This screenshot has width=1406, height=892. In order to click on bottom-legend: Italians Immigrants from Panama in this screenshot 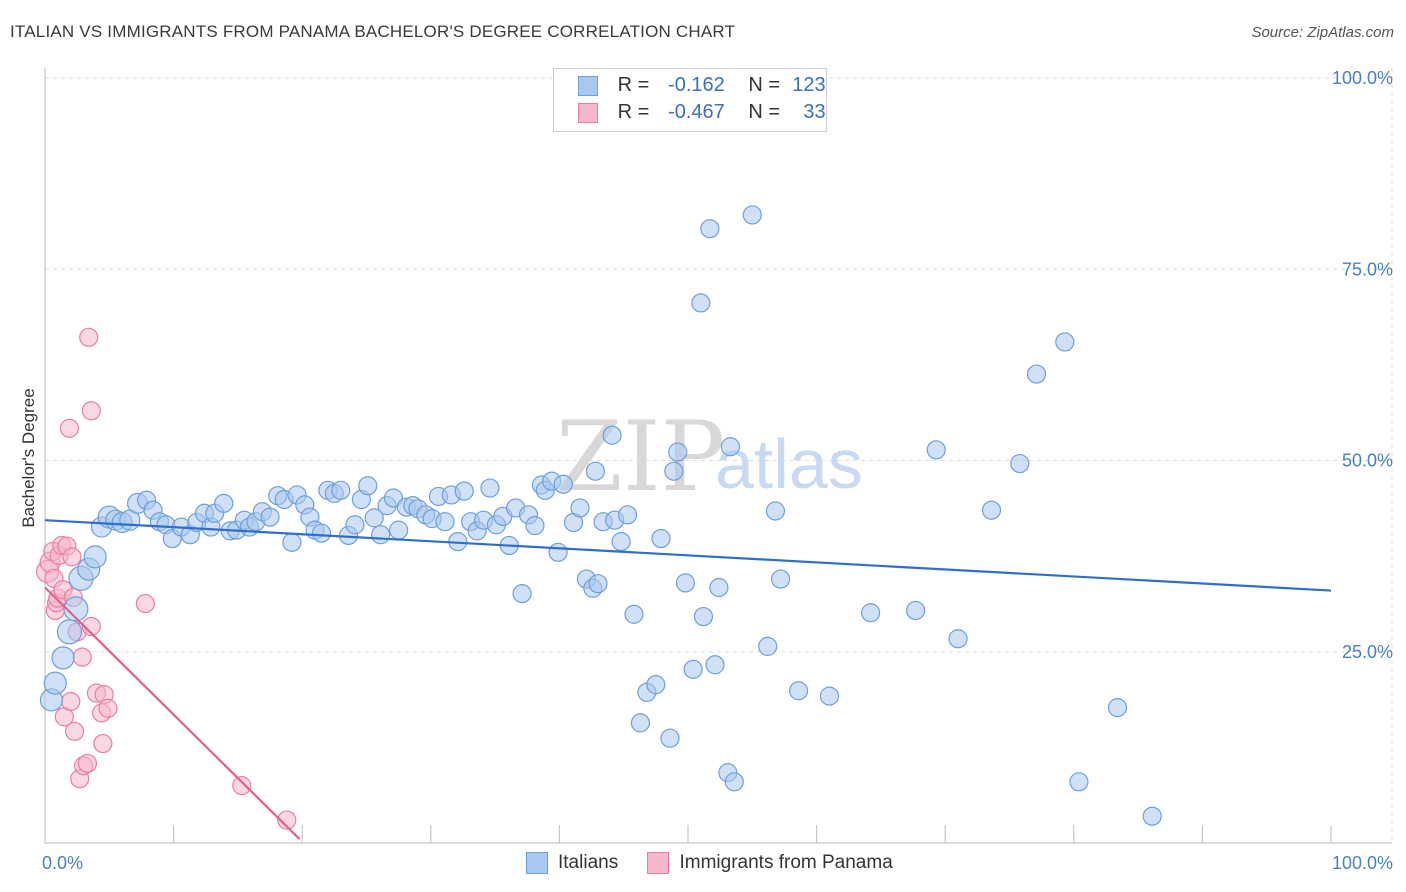, I will do `click(721, 863)`.